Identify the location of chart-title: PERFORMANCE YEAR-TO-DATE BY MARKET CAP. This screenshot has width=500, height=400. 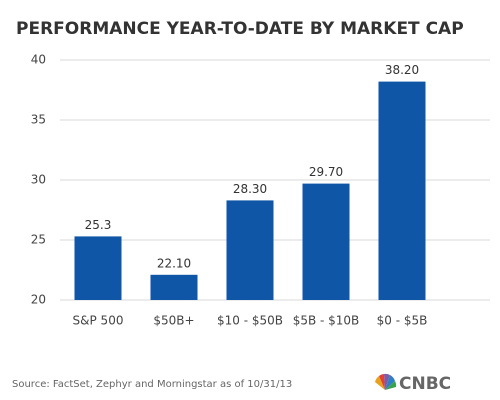
(240, 29).